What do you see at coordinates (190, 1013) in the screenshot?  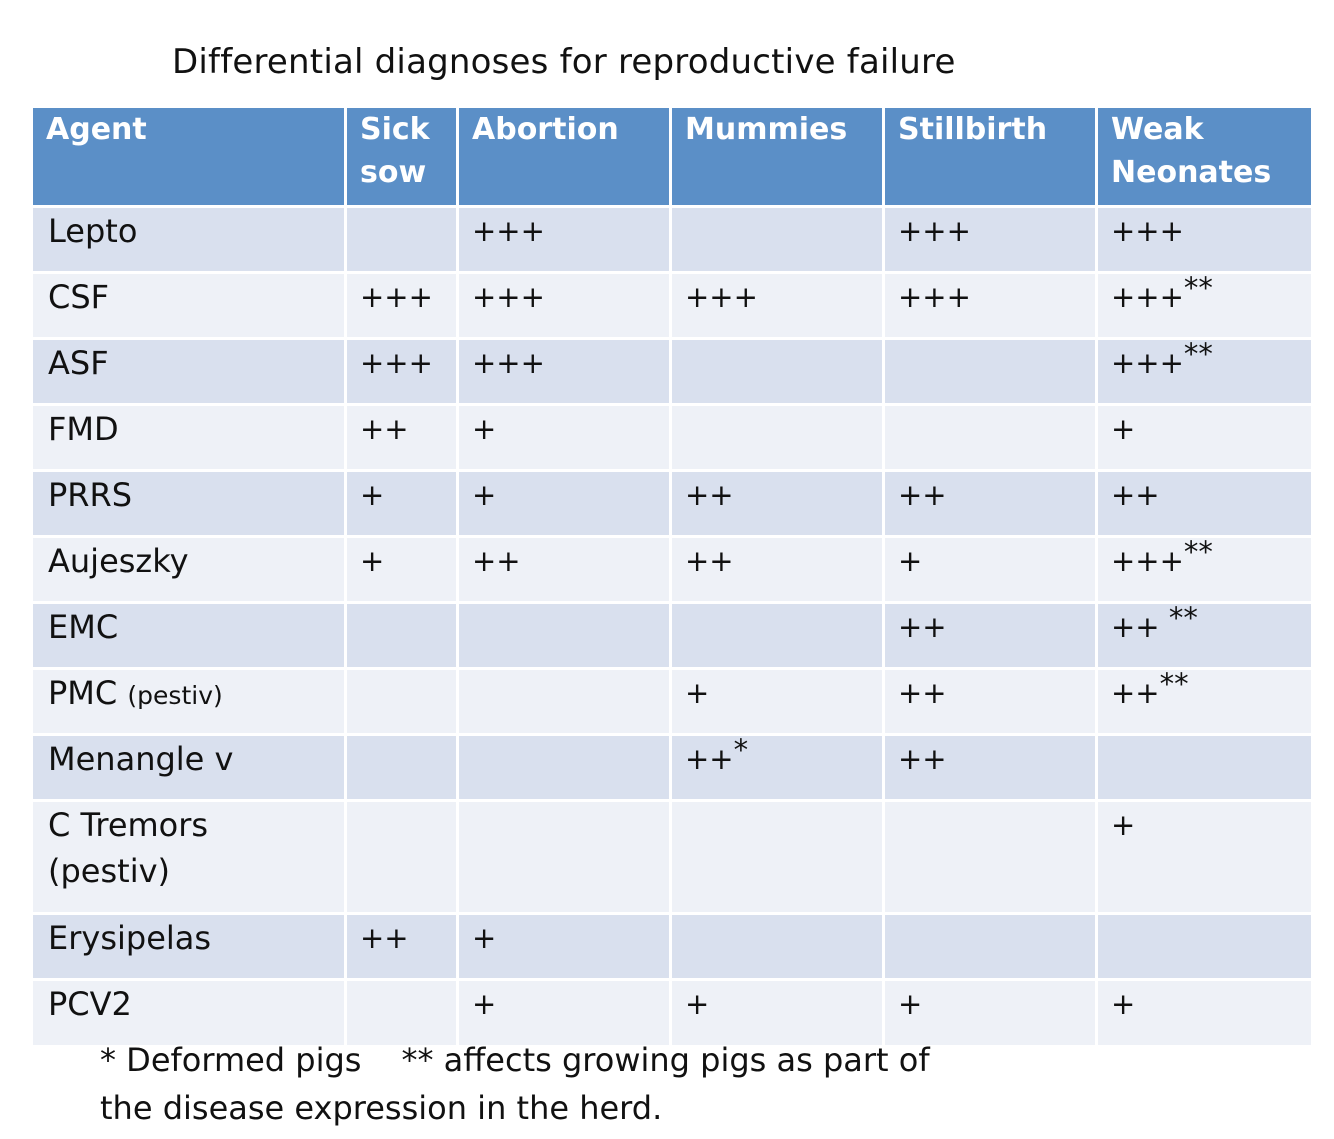 I see `agent-cell: PCV2` at bounding box center [190, 1013].